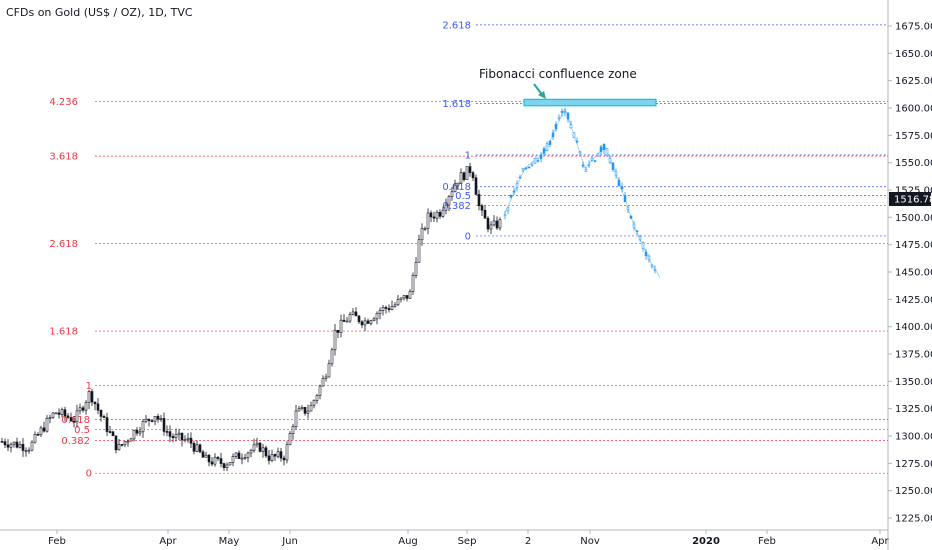 The height and width of the screenshot is (550, 932). I want to click on y-tick-label: 1400.00, so click(913, 327).